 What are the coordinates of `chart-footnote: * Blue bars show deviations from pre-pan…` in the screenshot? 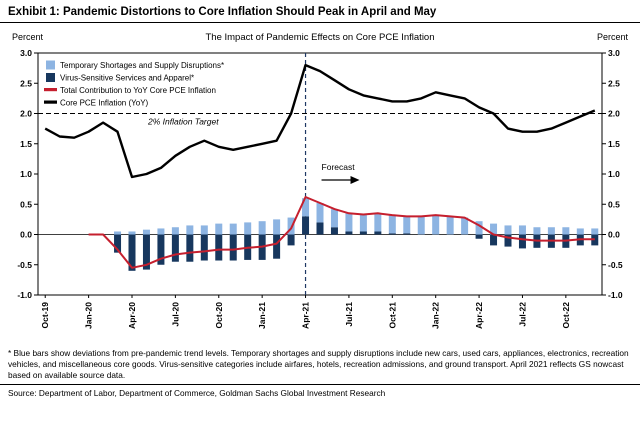 It's located at (318, 364).